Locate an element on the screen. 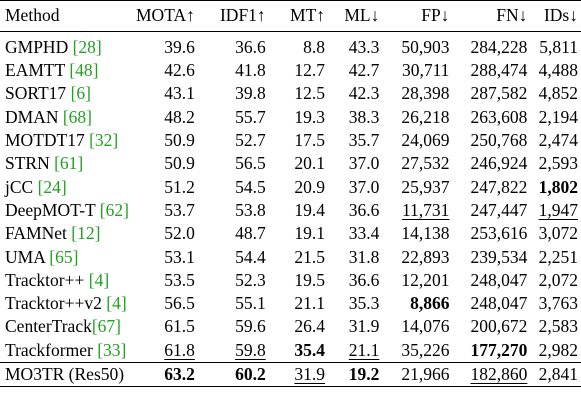 Image resolution: width=581 pixels, height=407 pixels. ids-cell: 4,488 is located at coordinates (558, 70).